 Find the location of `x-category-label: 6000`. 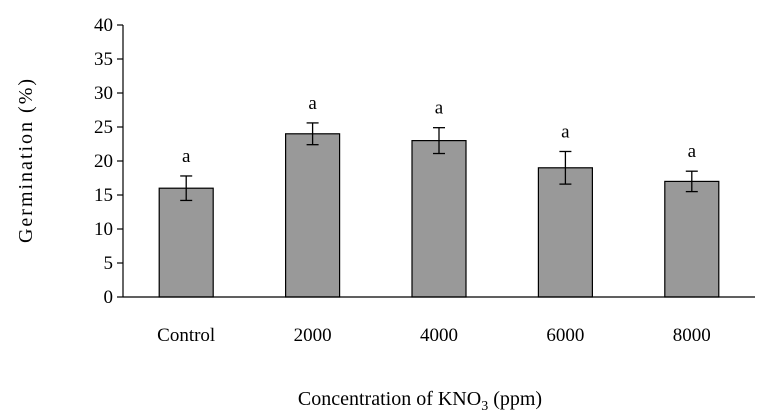

x-category-label: 6000 is located at coordinates (565, 335).